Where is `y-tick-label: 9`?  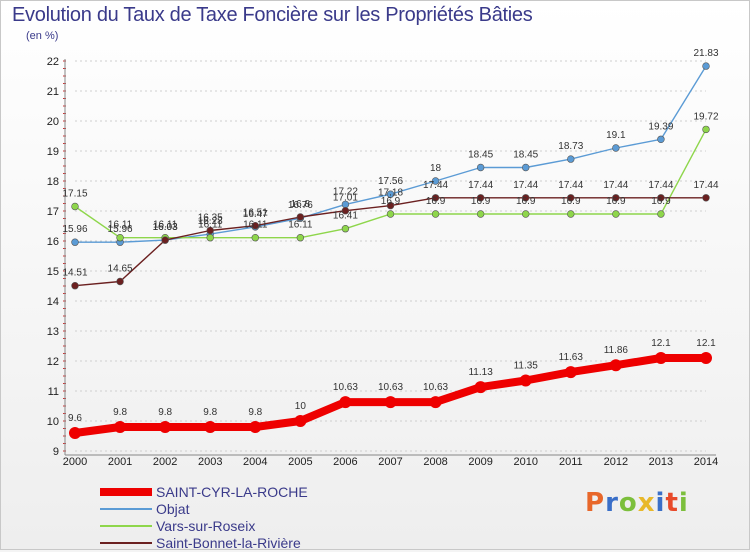
y-tick-label: 9 is located at coordinates (56, 452).